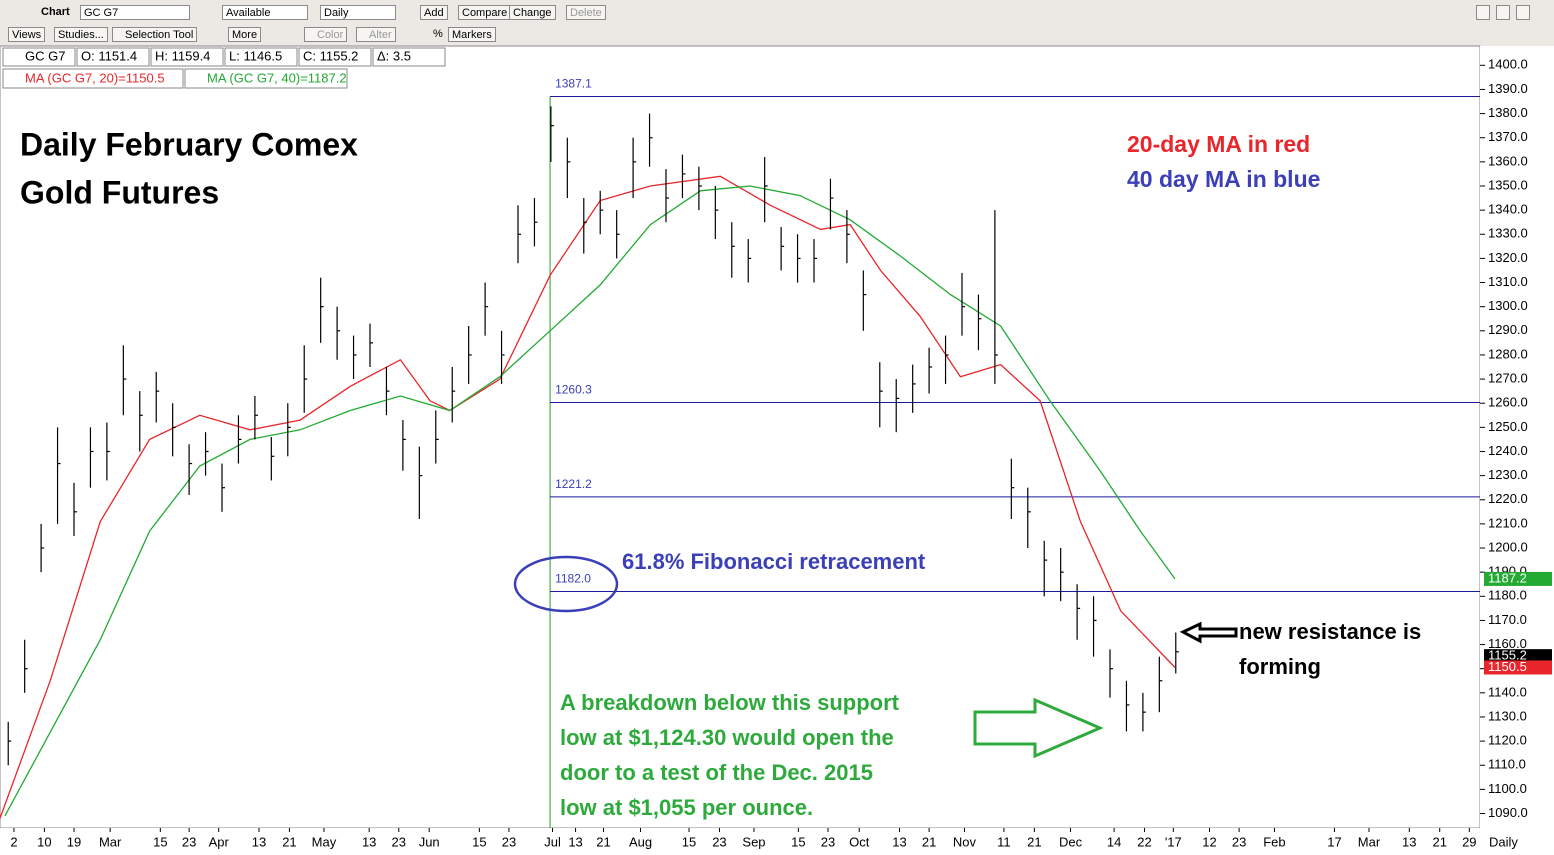 This screenshot has width=1554, height=855. What do you see at coordinates (1508, 88) in the screenshot?
I see `y-tick-label: 1390.0` at bounding box center [1508, 88].